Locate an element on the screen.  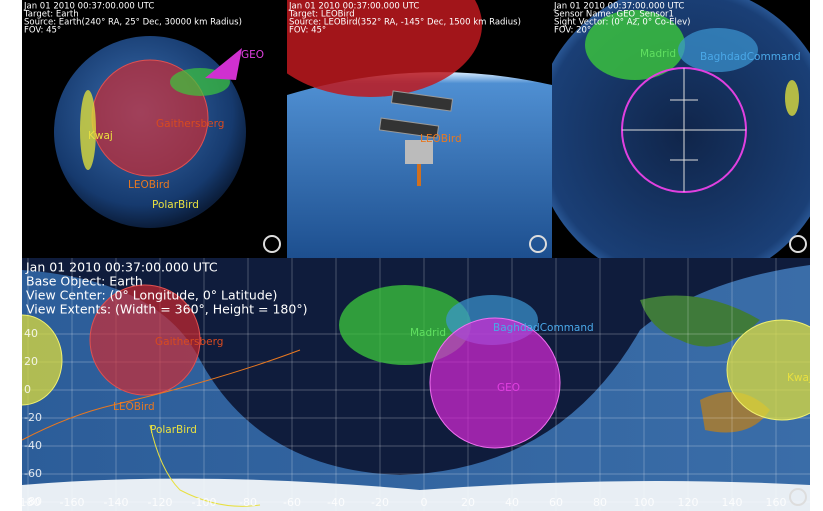
view-header: Target: Earth is located at coordinates (51, 15).